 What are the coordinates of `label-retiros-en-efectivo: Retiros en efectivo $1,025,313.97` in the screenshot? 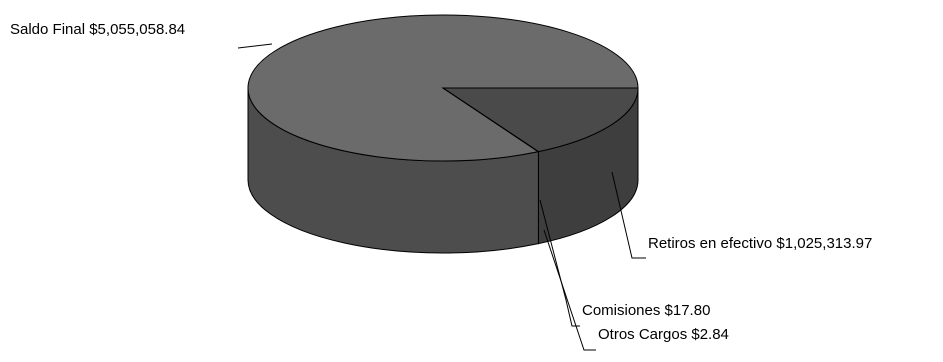 It's located at (760, 243).